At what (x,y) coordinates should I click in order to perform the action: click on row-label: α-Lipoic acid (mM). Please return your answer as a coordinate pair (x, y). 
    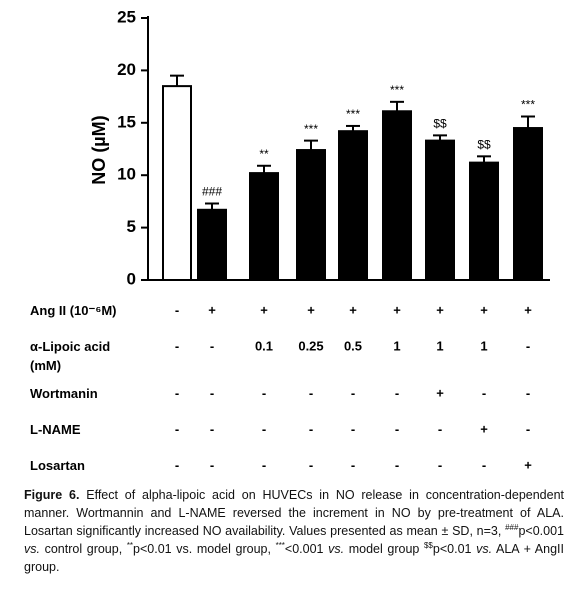
    Looking at the image, I should click on (70, 356).